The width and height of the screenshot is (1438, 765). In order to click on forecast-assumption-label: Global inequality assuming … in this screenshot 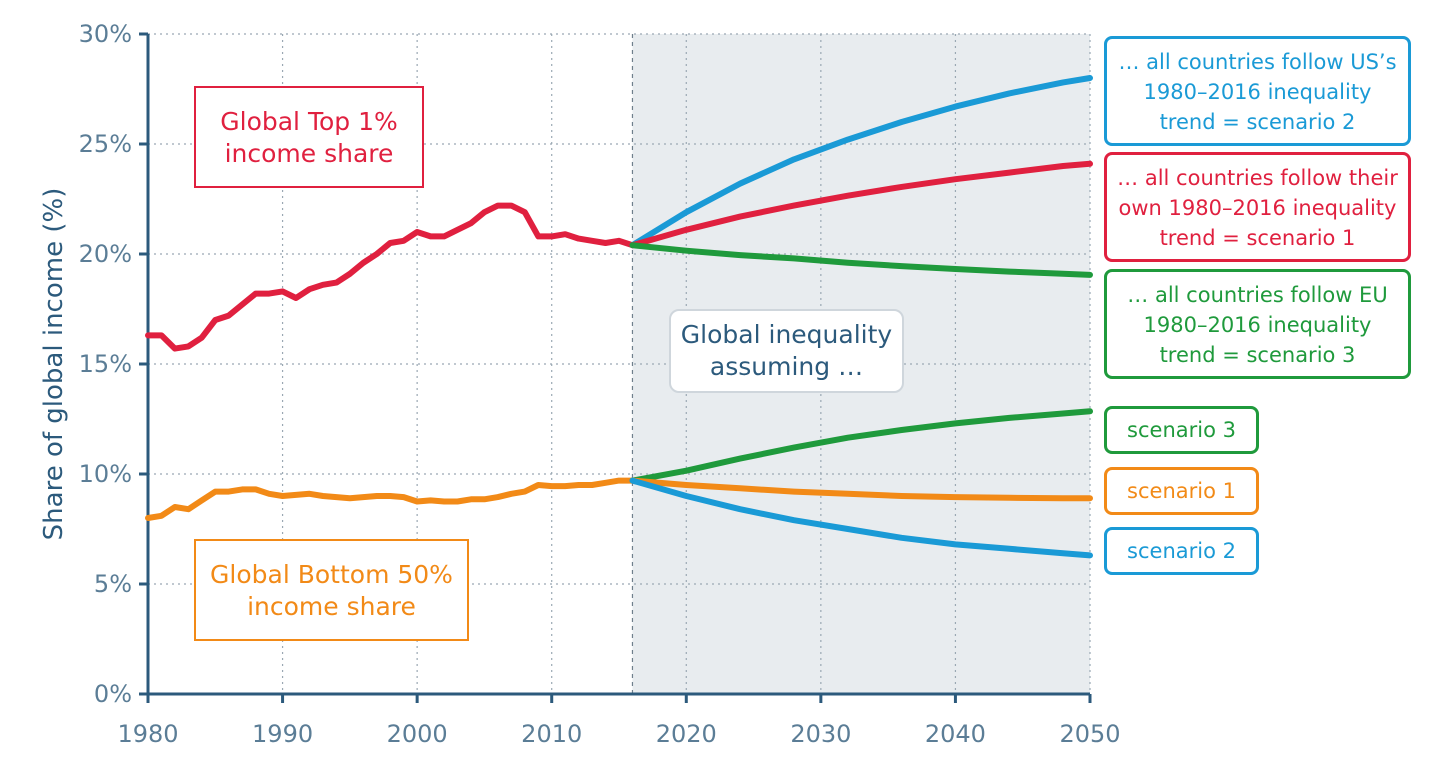, I will do `click(786, 351)`.